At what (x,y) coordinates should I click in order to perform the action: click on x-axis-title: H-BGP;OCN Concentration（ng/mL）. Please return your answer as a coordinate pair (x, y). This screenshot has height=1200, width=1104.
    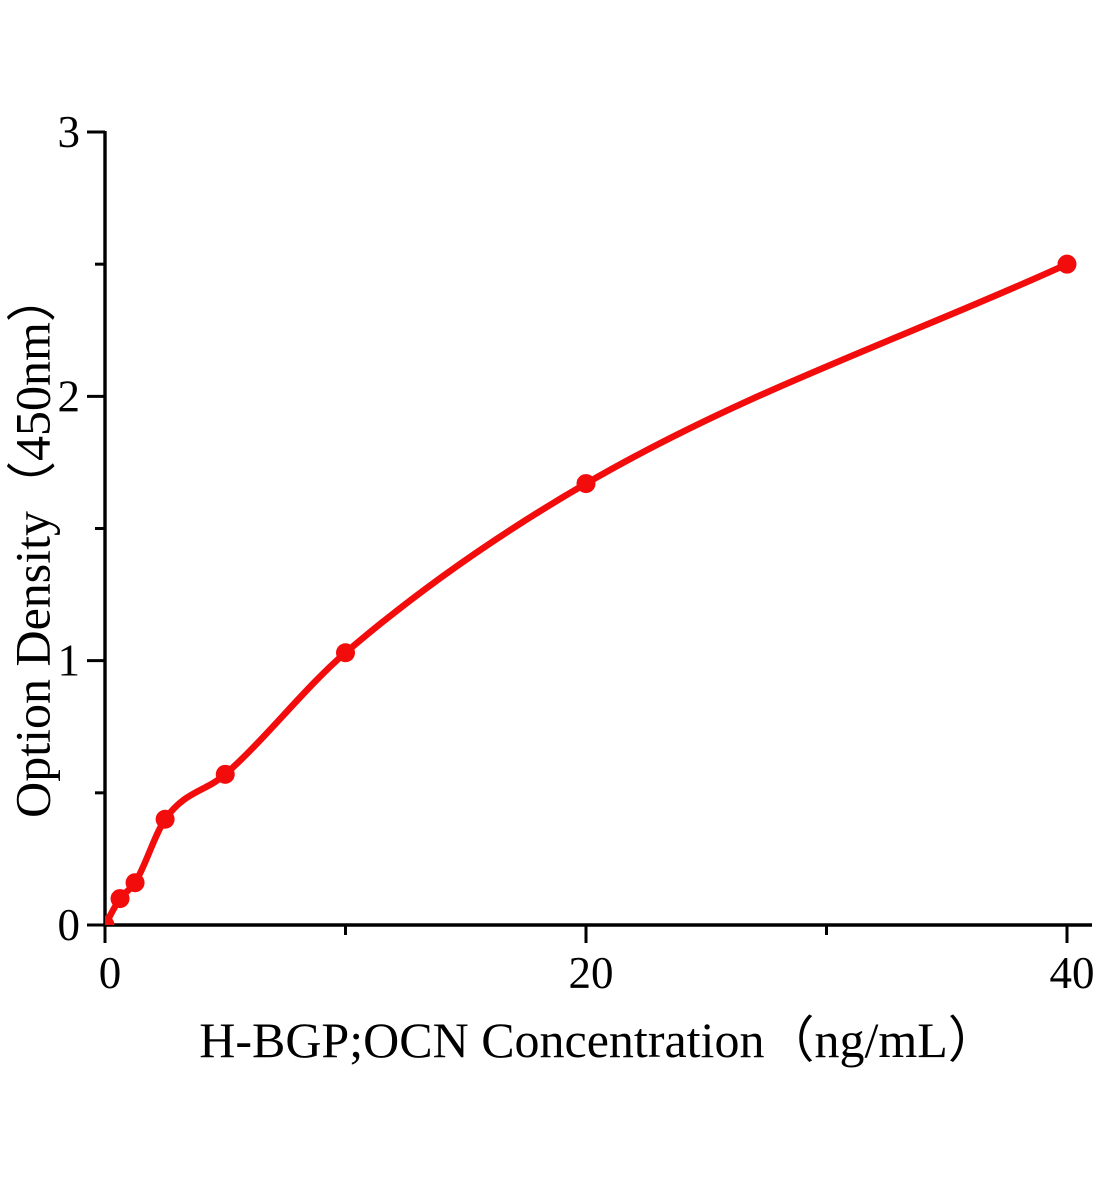
    Looking at the image, I should click on (598, 1040).